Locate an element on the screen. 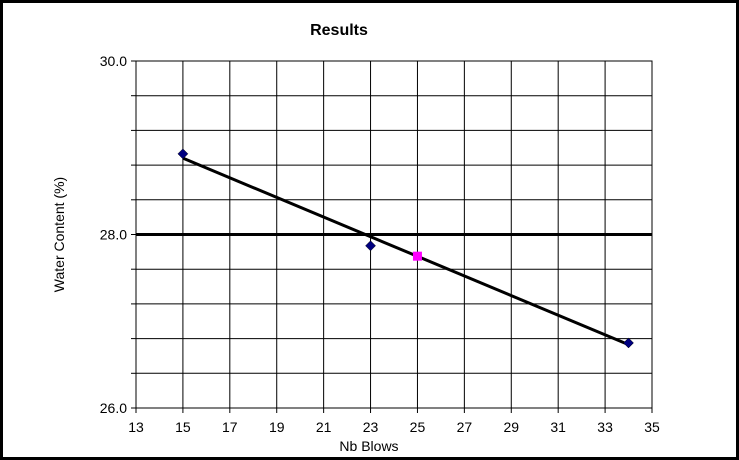 This screenshot has height=460, width=739. x-tick-label: 15 is located at coordinates (183, 427).